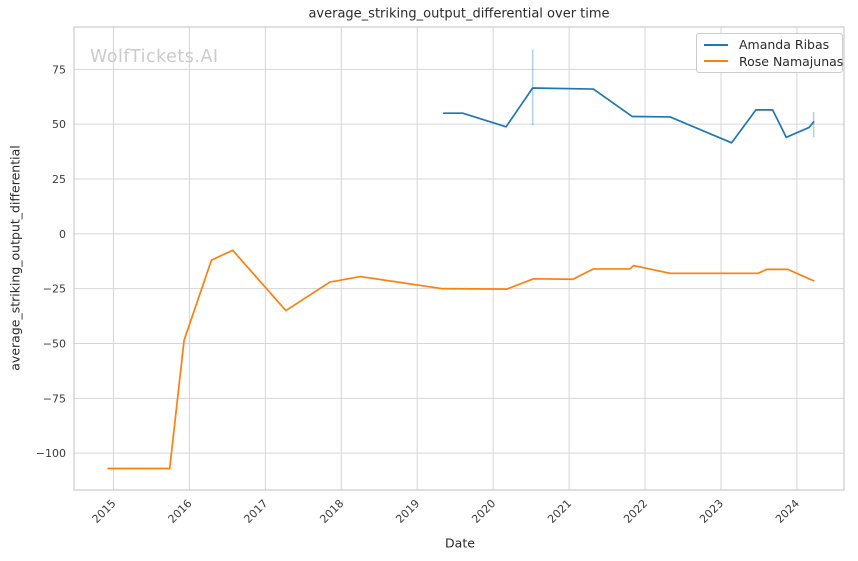 This screenshot has height=561, width=858. Describe the element at coordinates (180, 511) in the screenshot. I see `x-tick-label: 2016` at that location.